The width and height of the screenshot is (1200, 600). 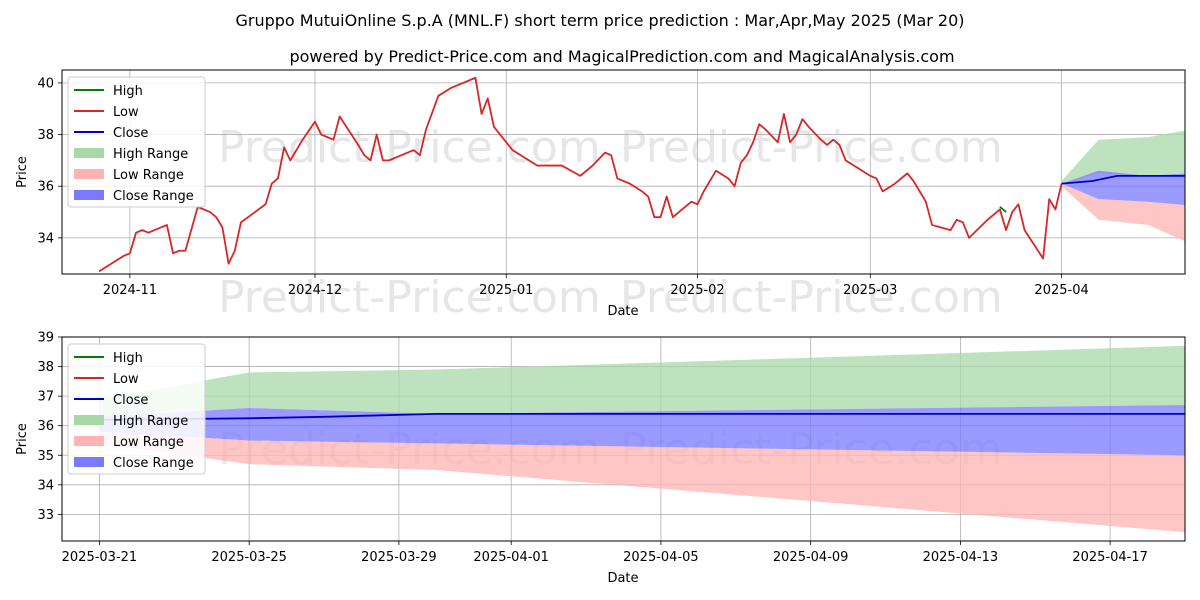 What do you see at coordinates (45, 397) in the screenshot?
I see `bottom-y-tick-label: 37` at bounding box center [45, 397].